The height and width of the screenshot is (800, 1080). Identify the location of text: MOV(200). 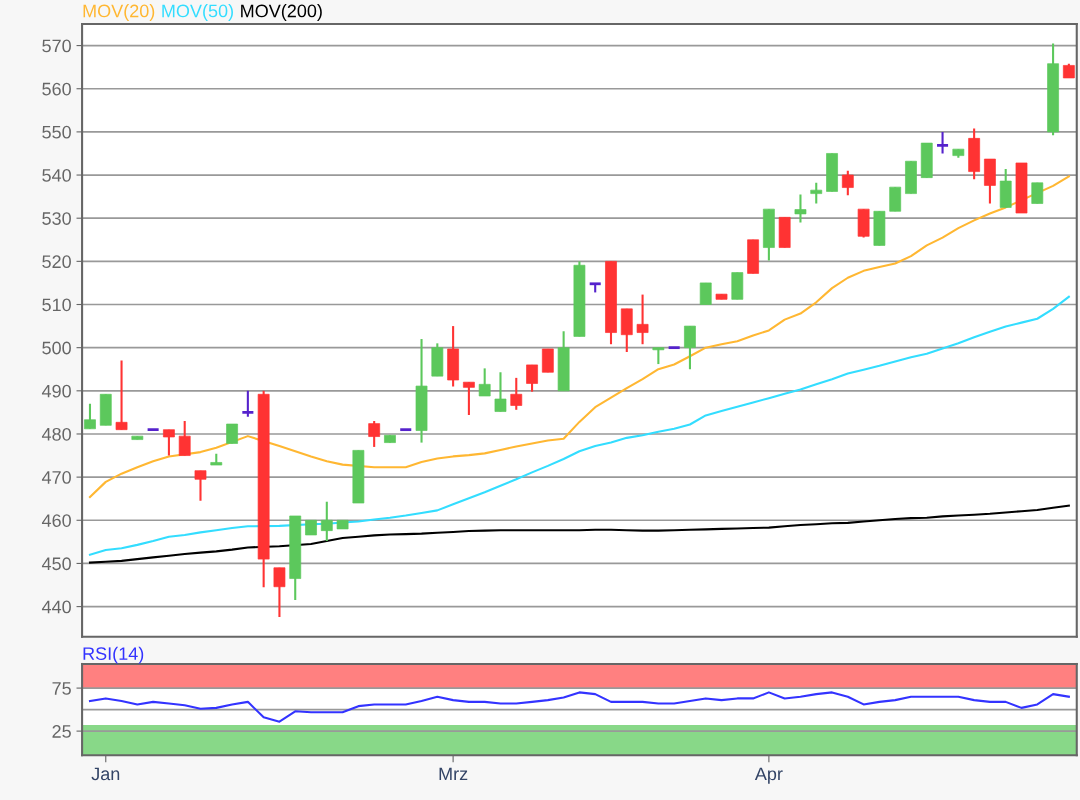
(281, 12).